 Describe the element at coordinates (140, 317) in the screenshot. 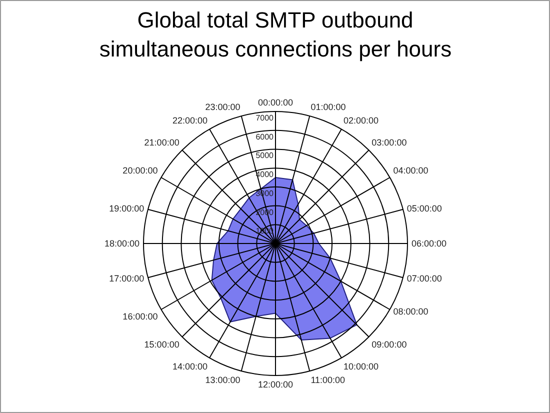

I see `spoke-label: 16:00:00` at that location.